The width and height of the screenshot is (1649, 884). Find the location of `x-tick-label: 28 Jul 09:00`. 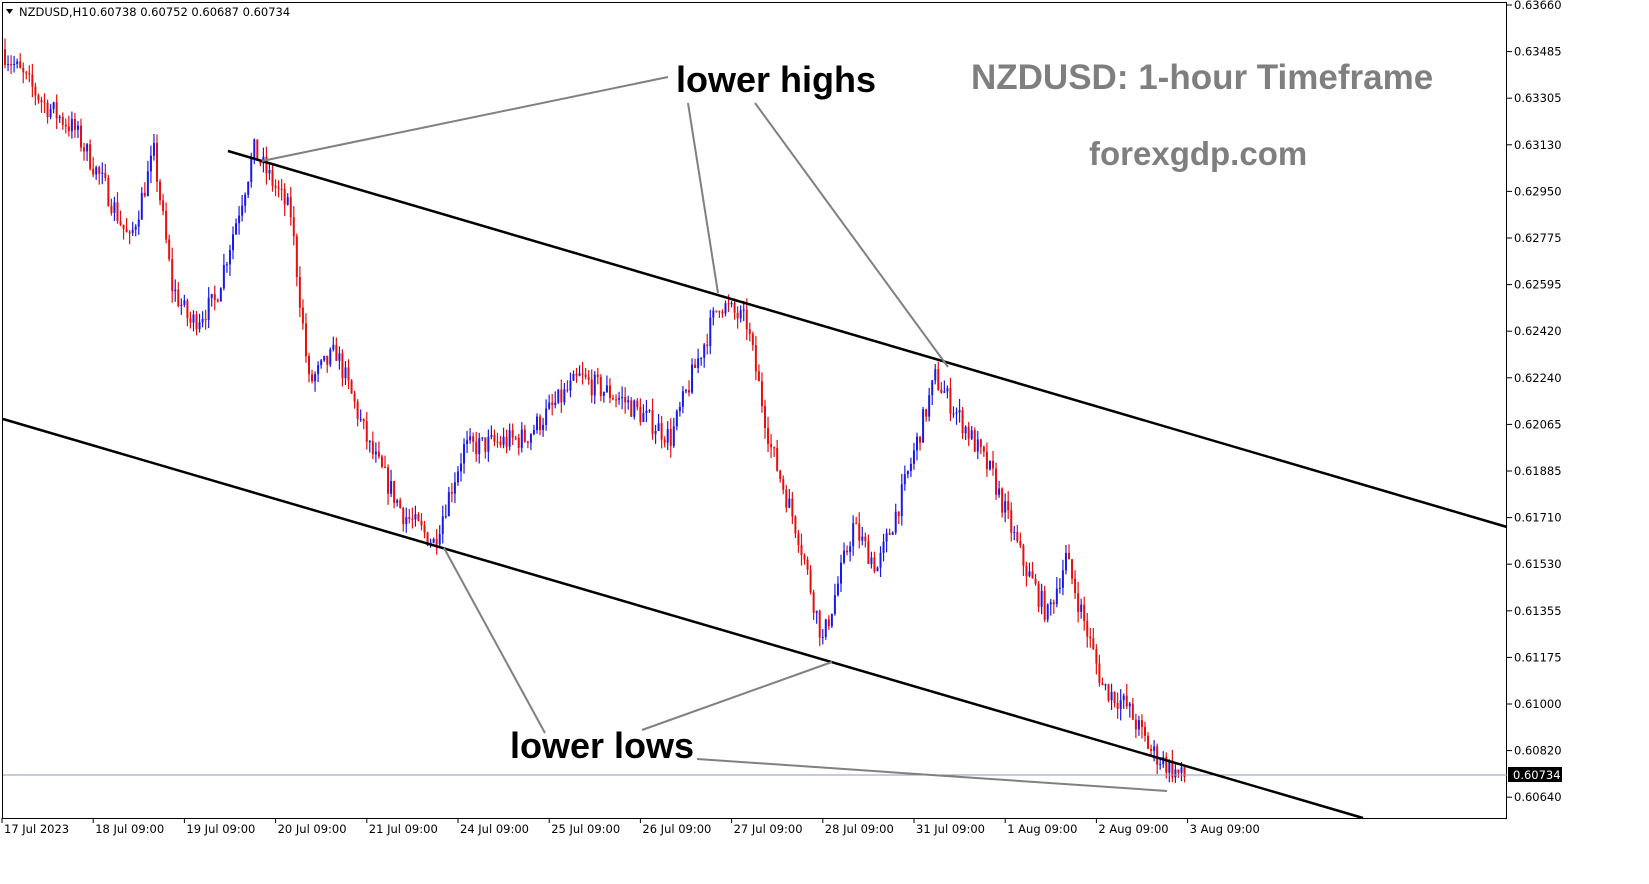

x-tick-label: 28 Jul 09:00 is located at coordinates (859, 829).